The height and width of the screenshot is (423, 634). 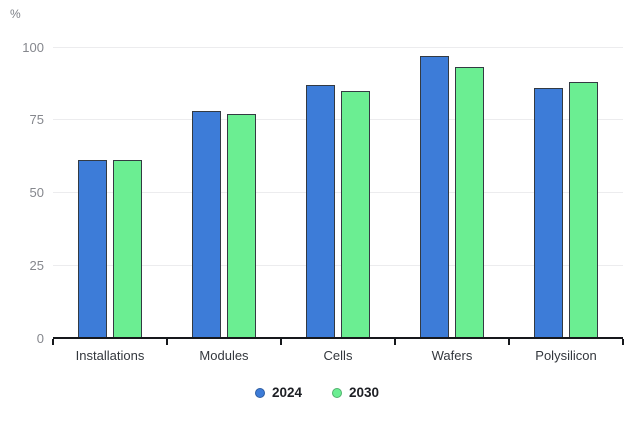 What do you see at coordinates (36, 192) in the screenshot?
I see `y-tick-label-50: 50` at bounding box center [36, 192].